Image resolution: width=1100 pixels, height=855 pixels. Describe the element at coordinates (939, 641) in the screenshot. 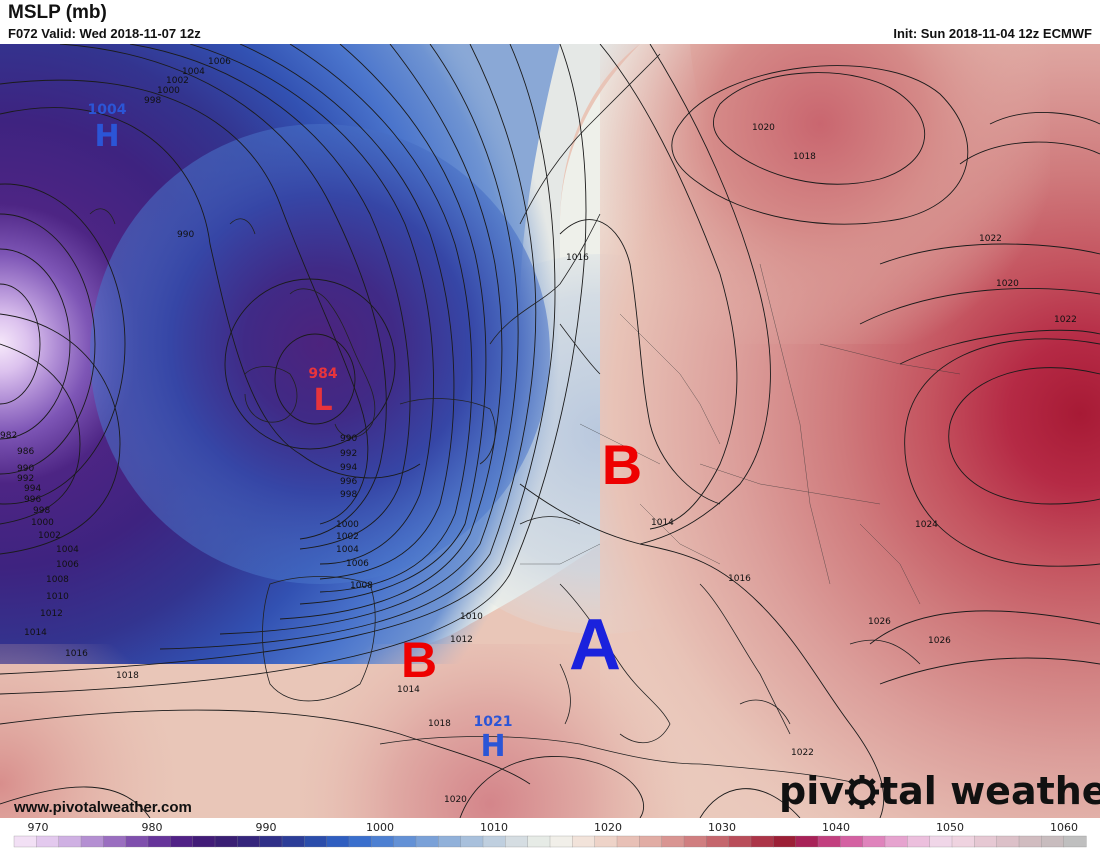

I see `isobar-label: 1026` at that location.